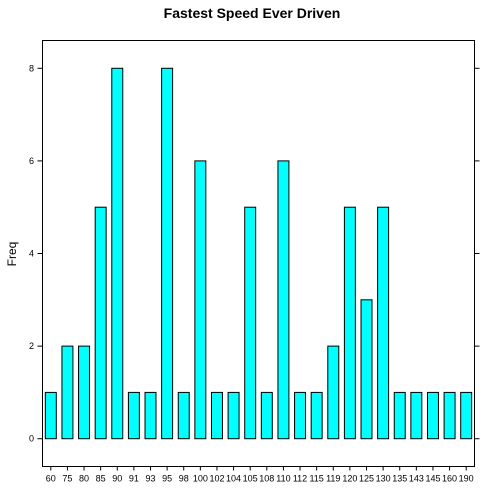 The height and width of the screenshot is (504, 504). Describe the element at coordinates (252, 13) in the screenshot. I see `chart-title: Fastest Speed Ever Driven` at that location.